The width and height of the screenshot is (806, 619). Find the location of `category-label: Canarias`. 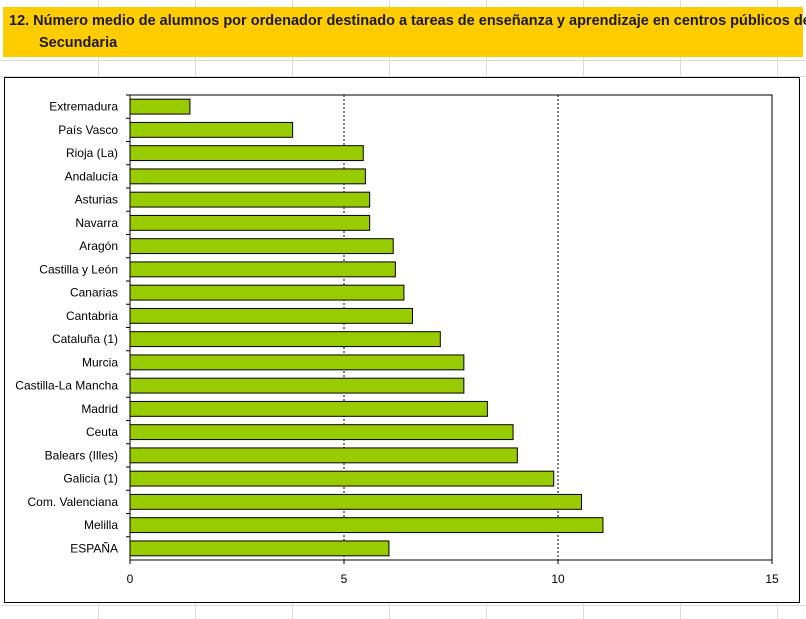

category-label: Canarias is located at coordinates (94, 293).